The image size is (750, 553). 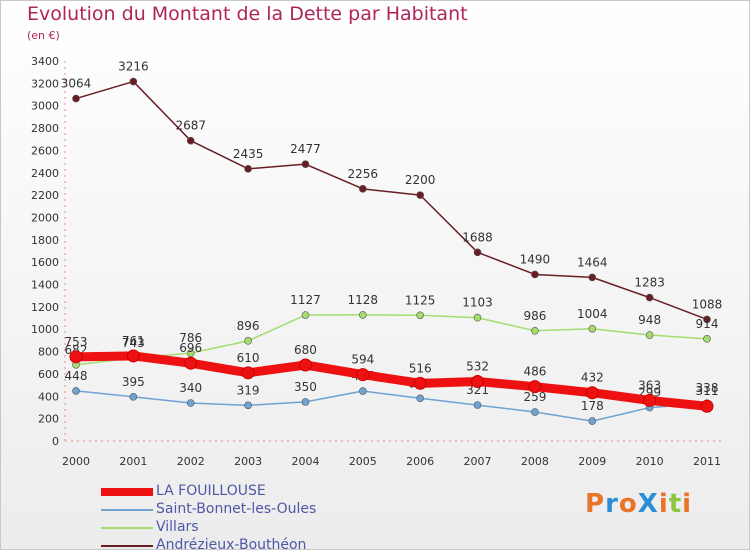 What do you see at coordinates (420, 368) in the screenshot?
I see `data-label-la-fouillouse: 516` at bounding box center [420, 368].